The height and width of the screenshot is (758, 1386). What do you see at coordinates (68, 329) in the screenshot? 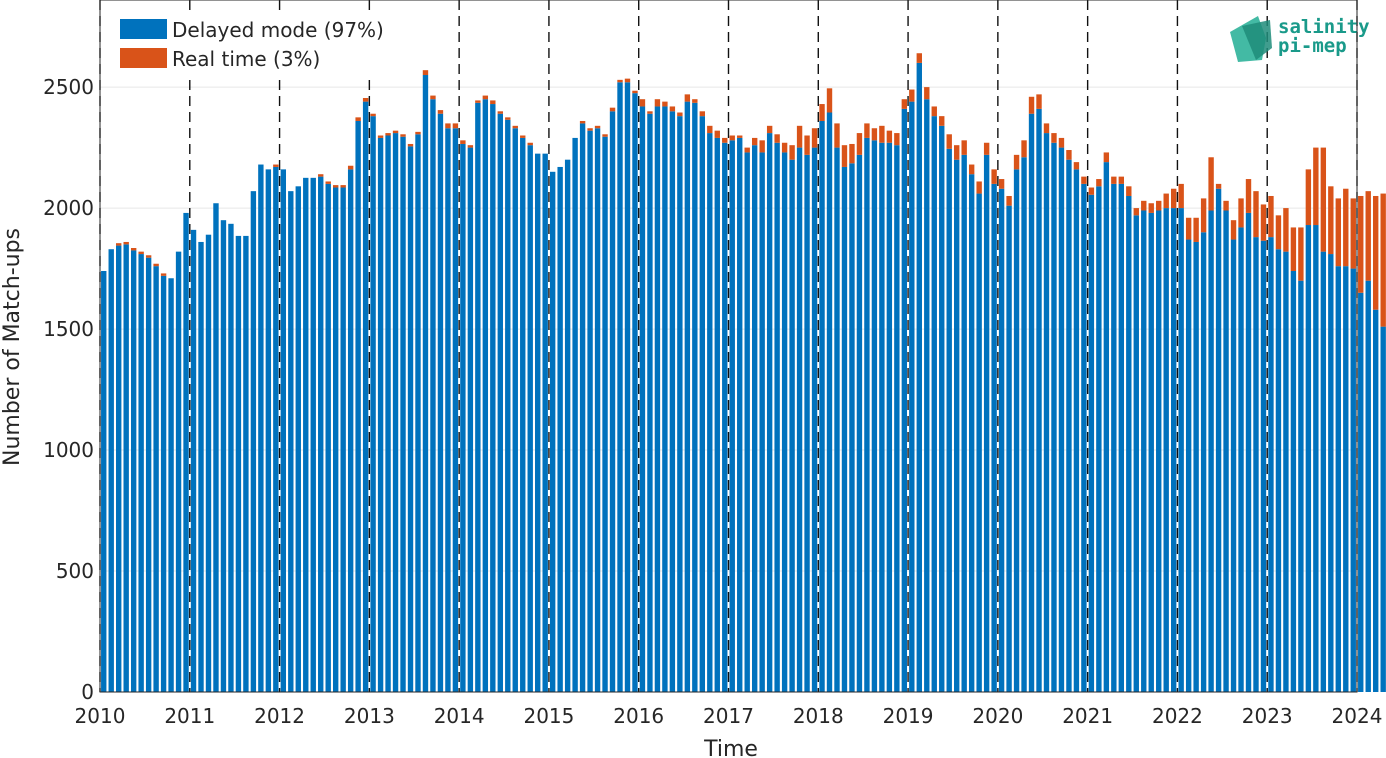
I see `y-tick-label: 1500` at bounding box center [68, 329].